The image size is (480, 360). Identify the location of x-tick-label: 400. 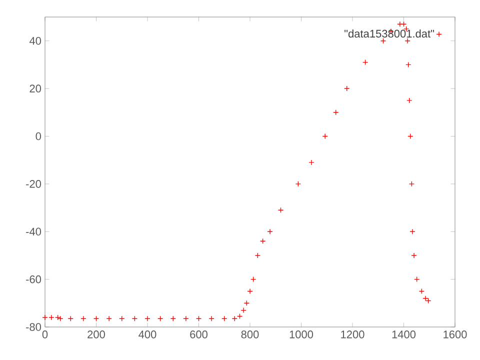
(147, 334).